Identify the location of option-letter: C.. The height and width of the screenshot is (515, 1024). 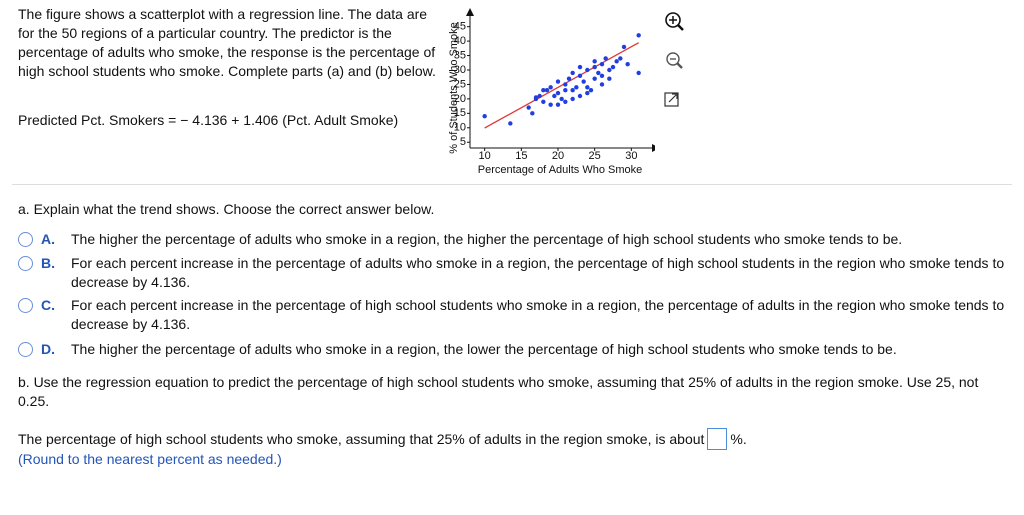
(48, 305).